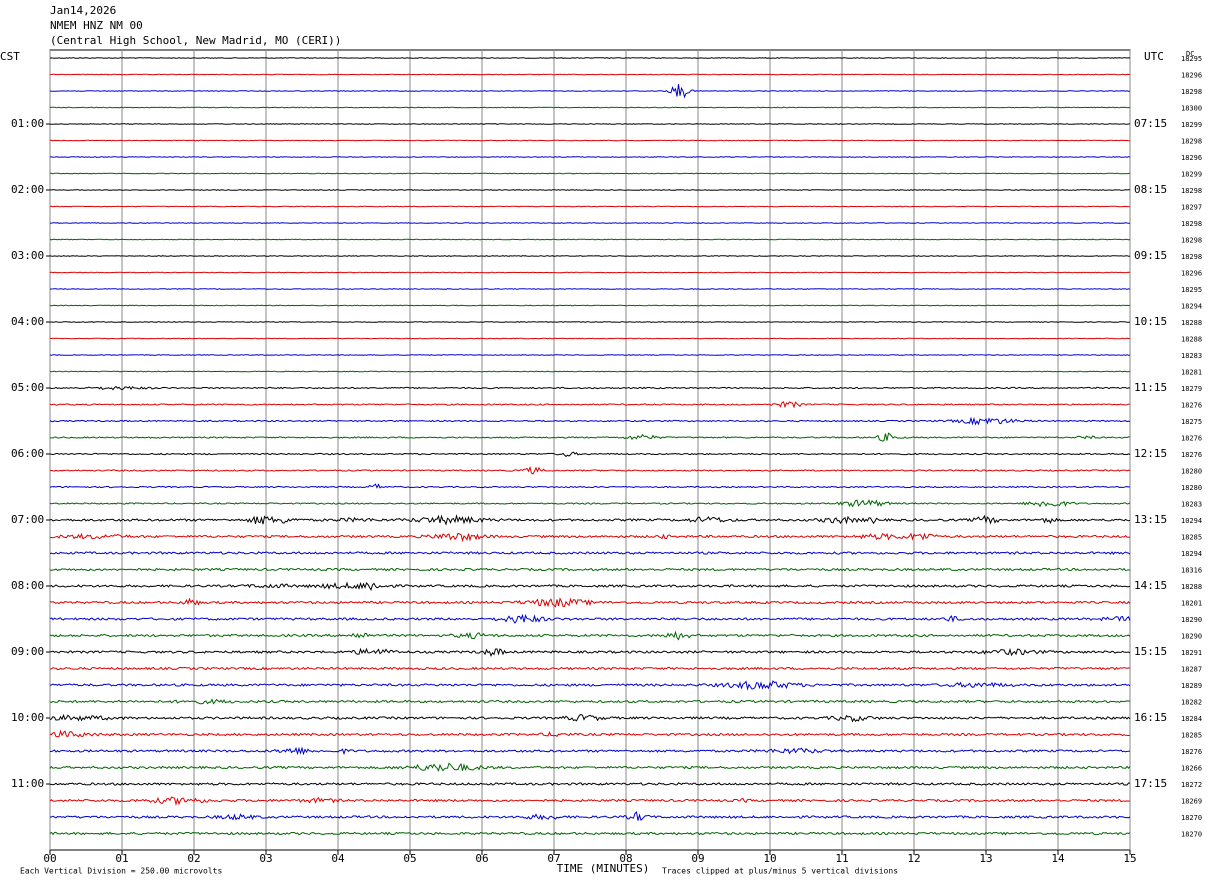 Image resolution: width=1210 pixels, height=886 pixels. What do you see at coordinates (1191, 538) in the screenshot?
I see `dc-value: 18285` at bounding box center [1191, 538].